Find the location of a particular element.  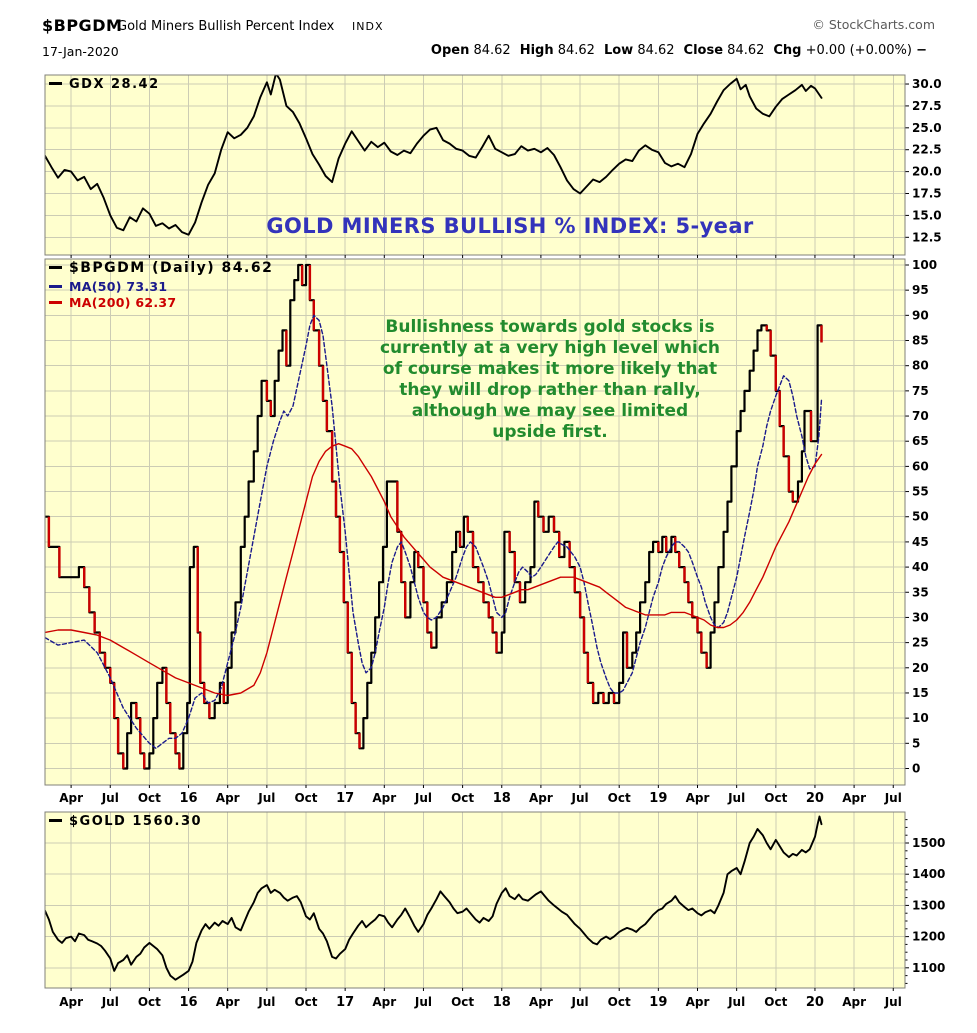

y-tick-label: 12.5 is located at coordinates (927, 237).